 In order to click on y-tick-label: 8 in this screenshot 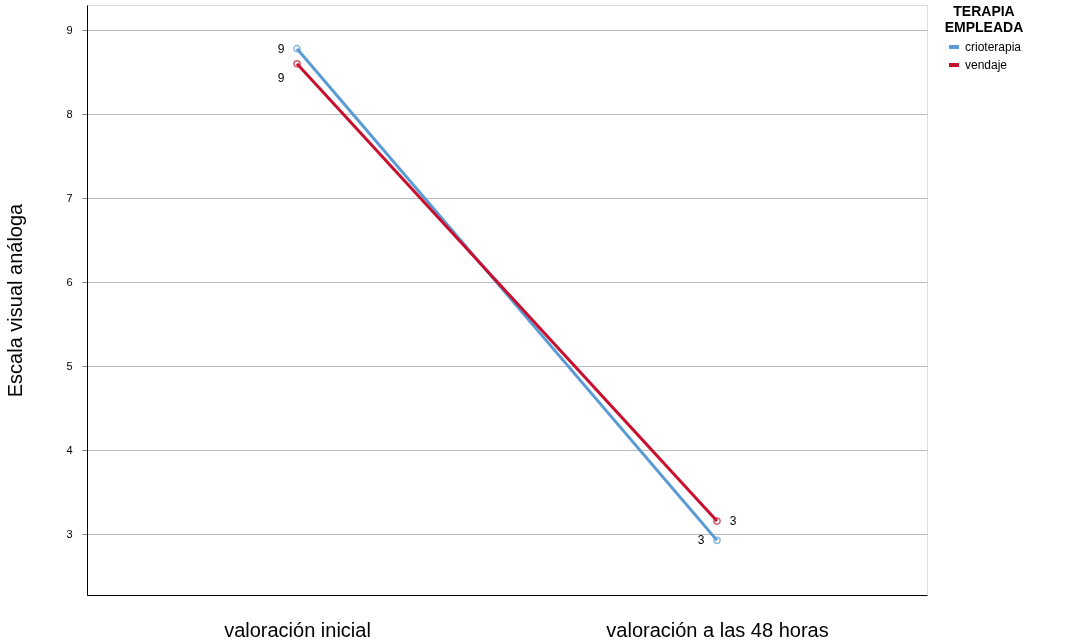, I will do `click(69, 113)`.